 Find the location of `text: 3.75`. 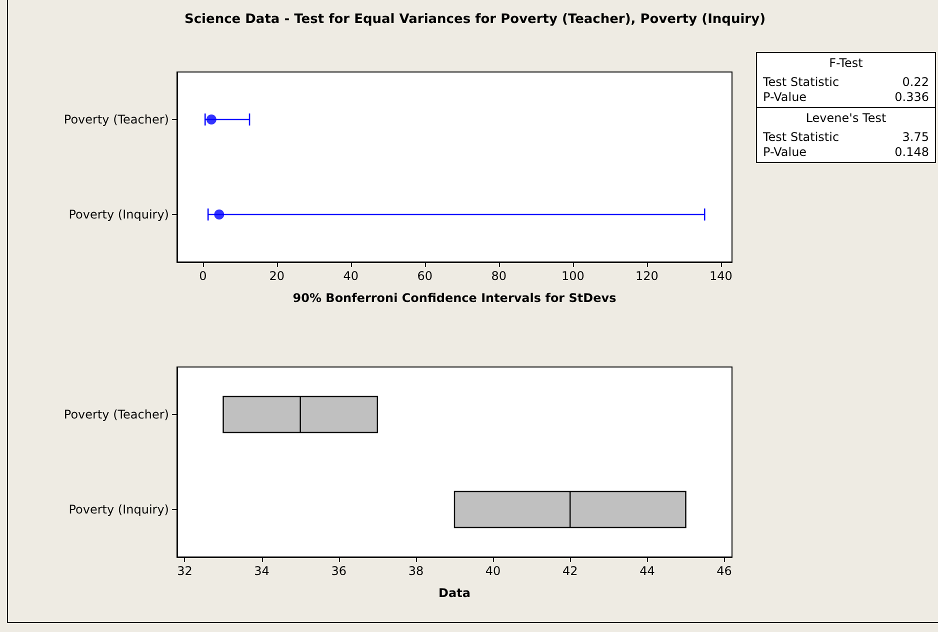

text: 3.75 is located at coordinates (915, 137).